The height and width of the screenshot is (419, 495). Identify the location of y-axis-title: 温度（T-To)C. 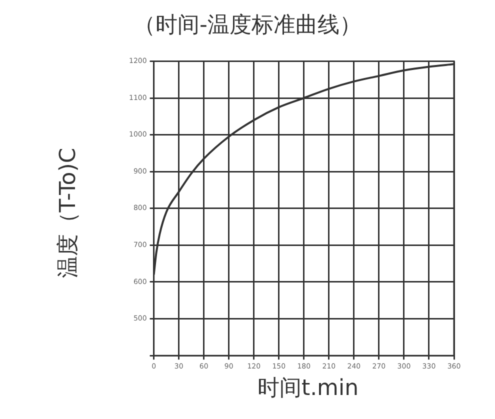
(68, 213).